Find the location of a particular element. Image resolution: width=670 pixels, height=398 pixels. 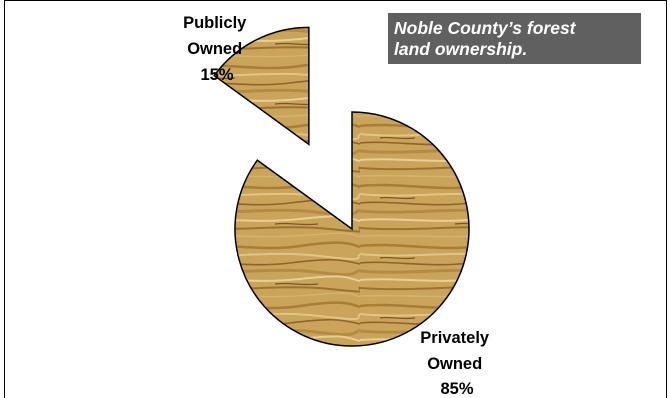

slice-label-privately-owned: Privately Owned 85% is located at coordinates (456, 363).